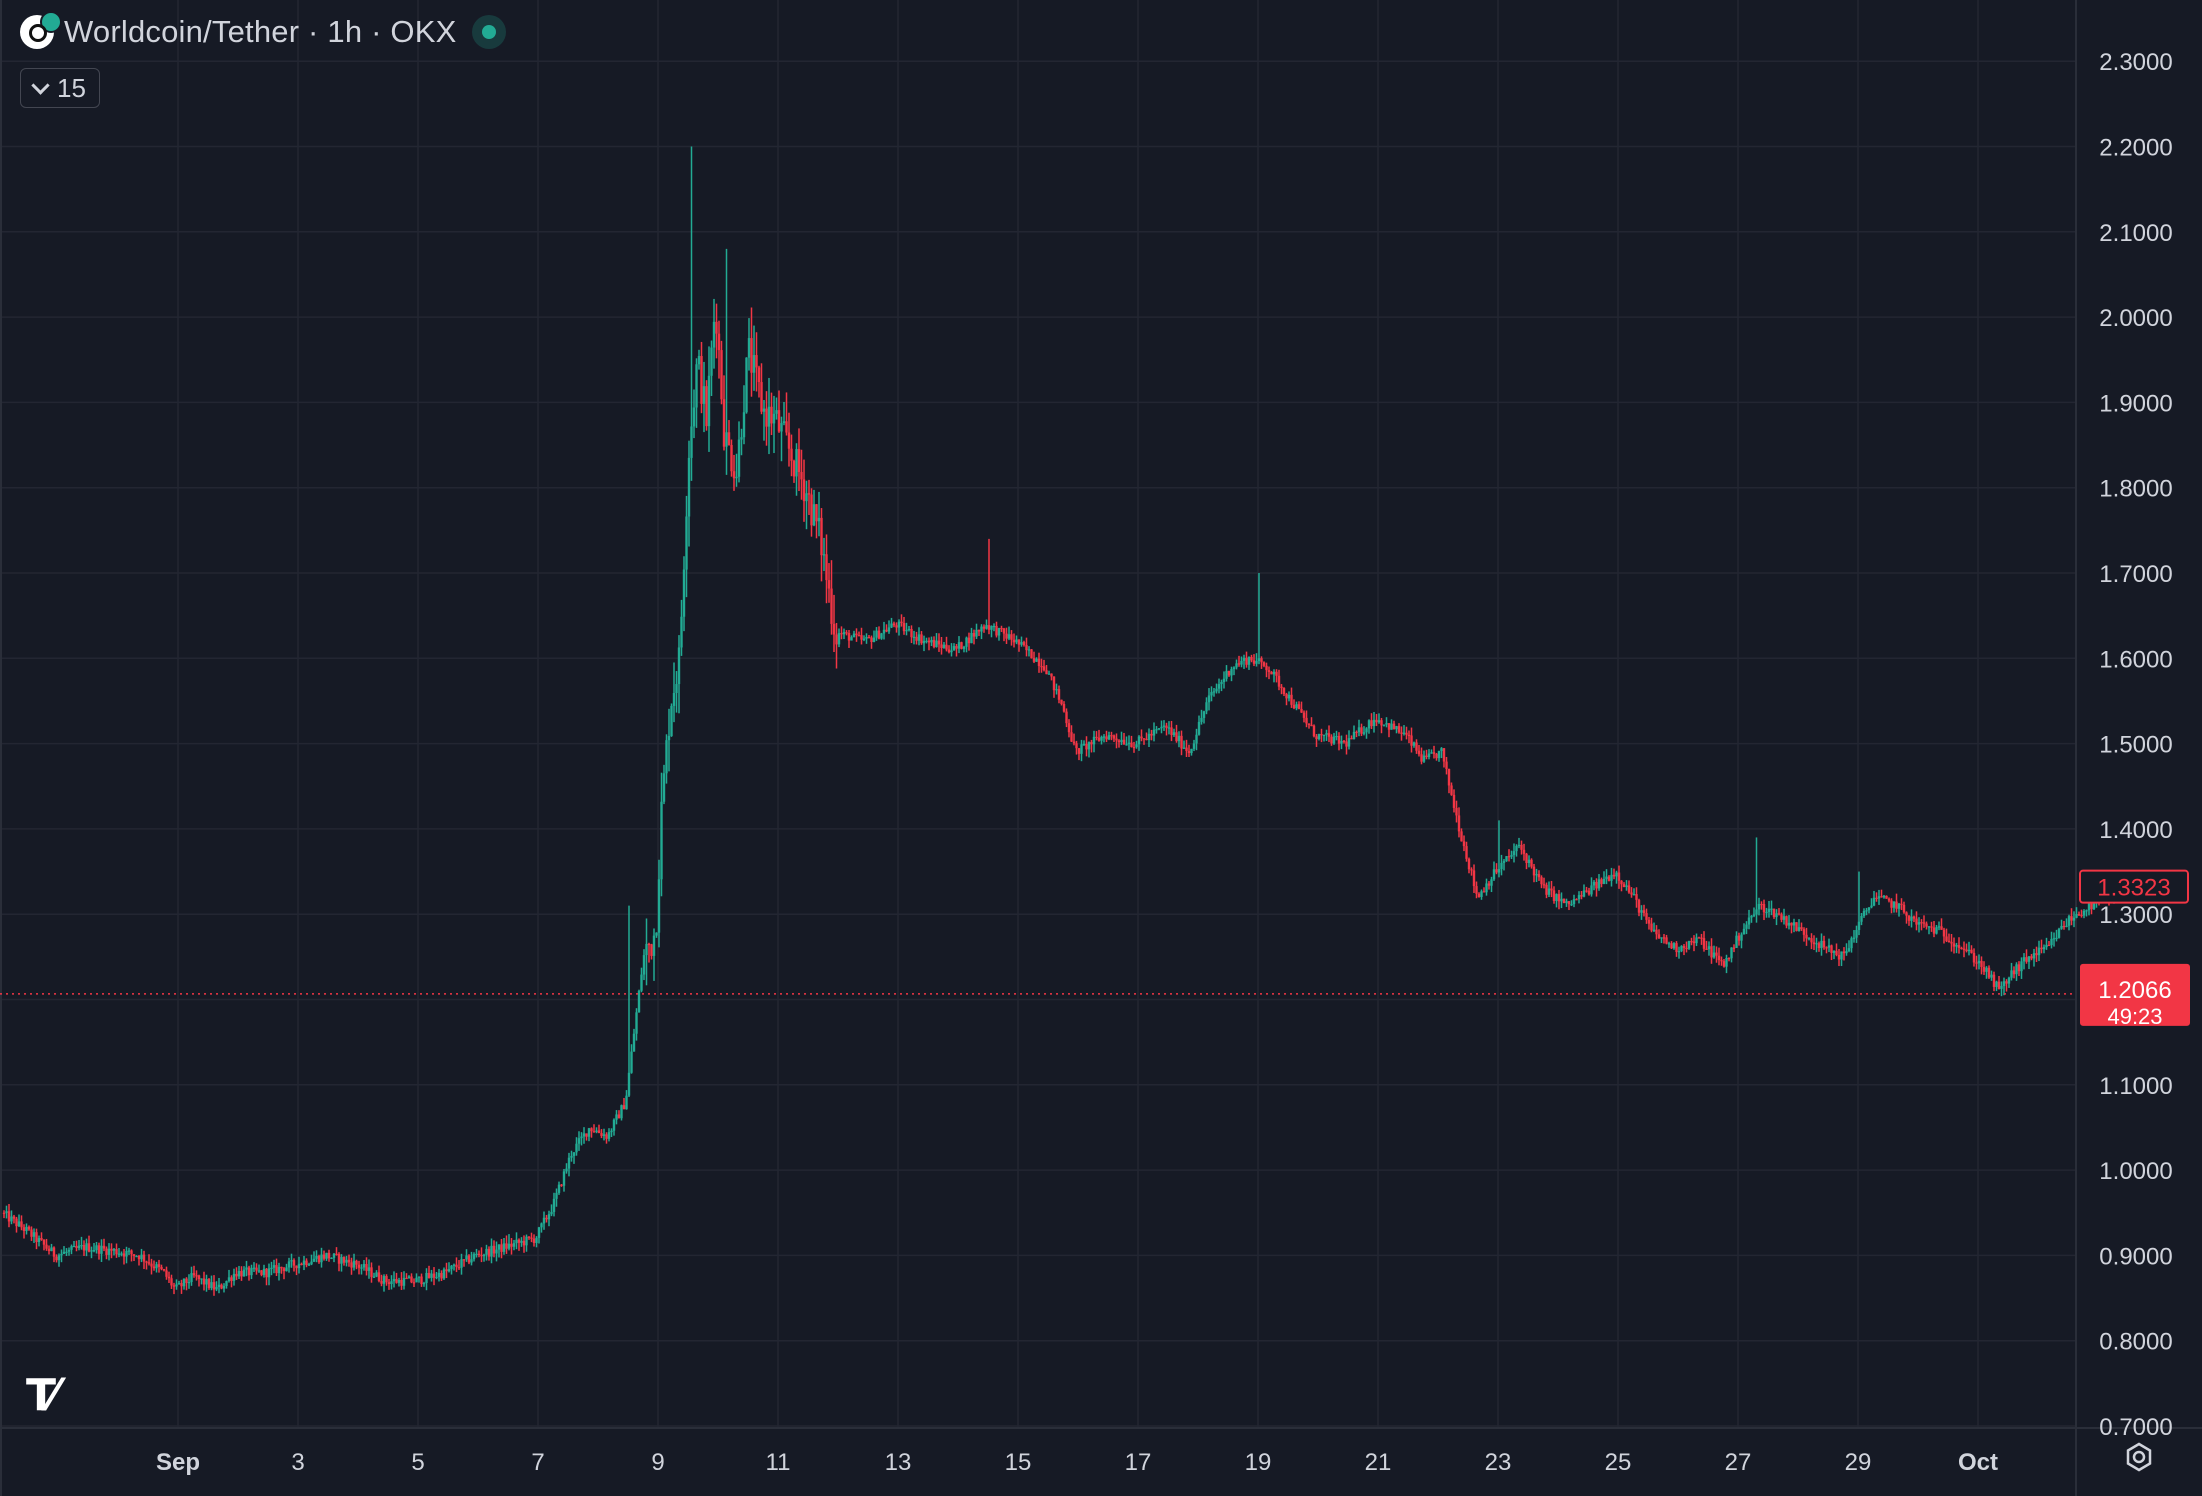 The image size is (2202, 1496). Describe the element at coordinates (2139, 1457) in the screenshot. I see `settings-gear-icon` at that location.